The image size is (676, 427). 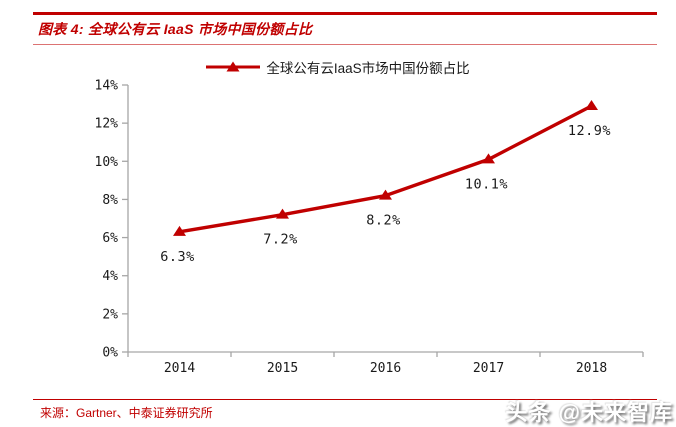 What do you see at coordinates (282, 368) in the screenshot?
I see `x-tick-label: 2015` at bounding box center [282, 368].